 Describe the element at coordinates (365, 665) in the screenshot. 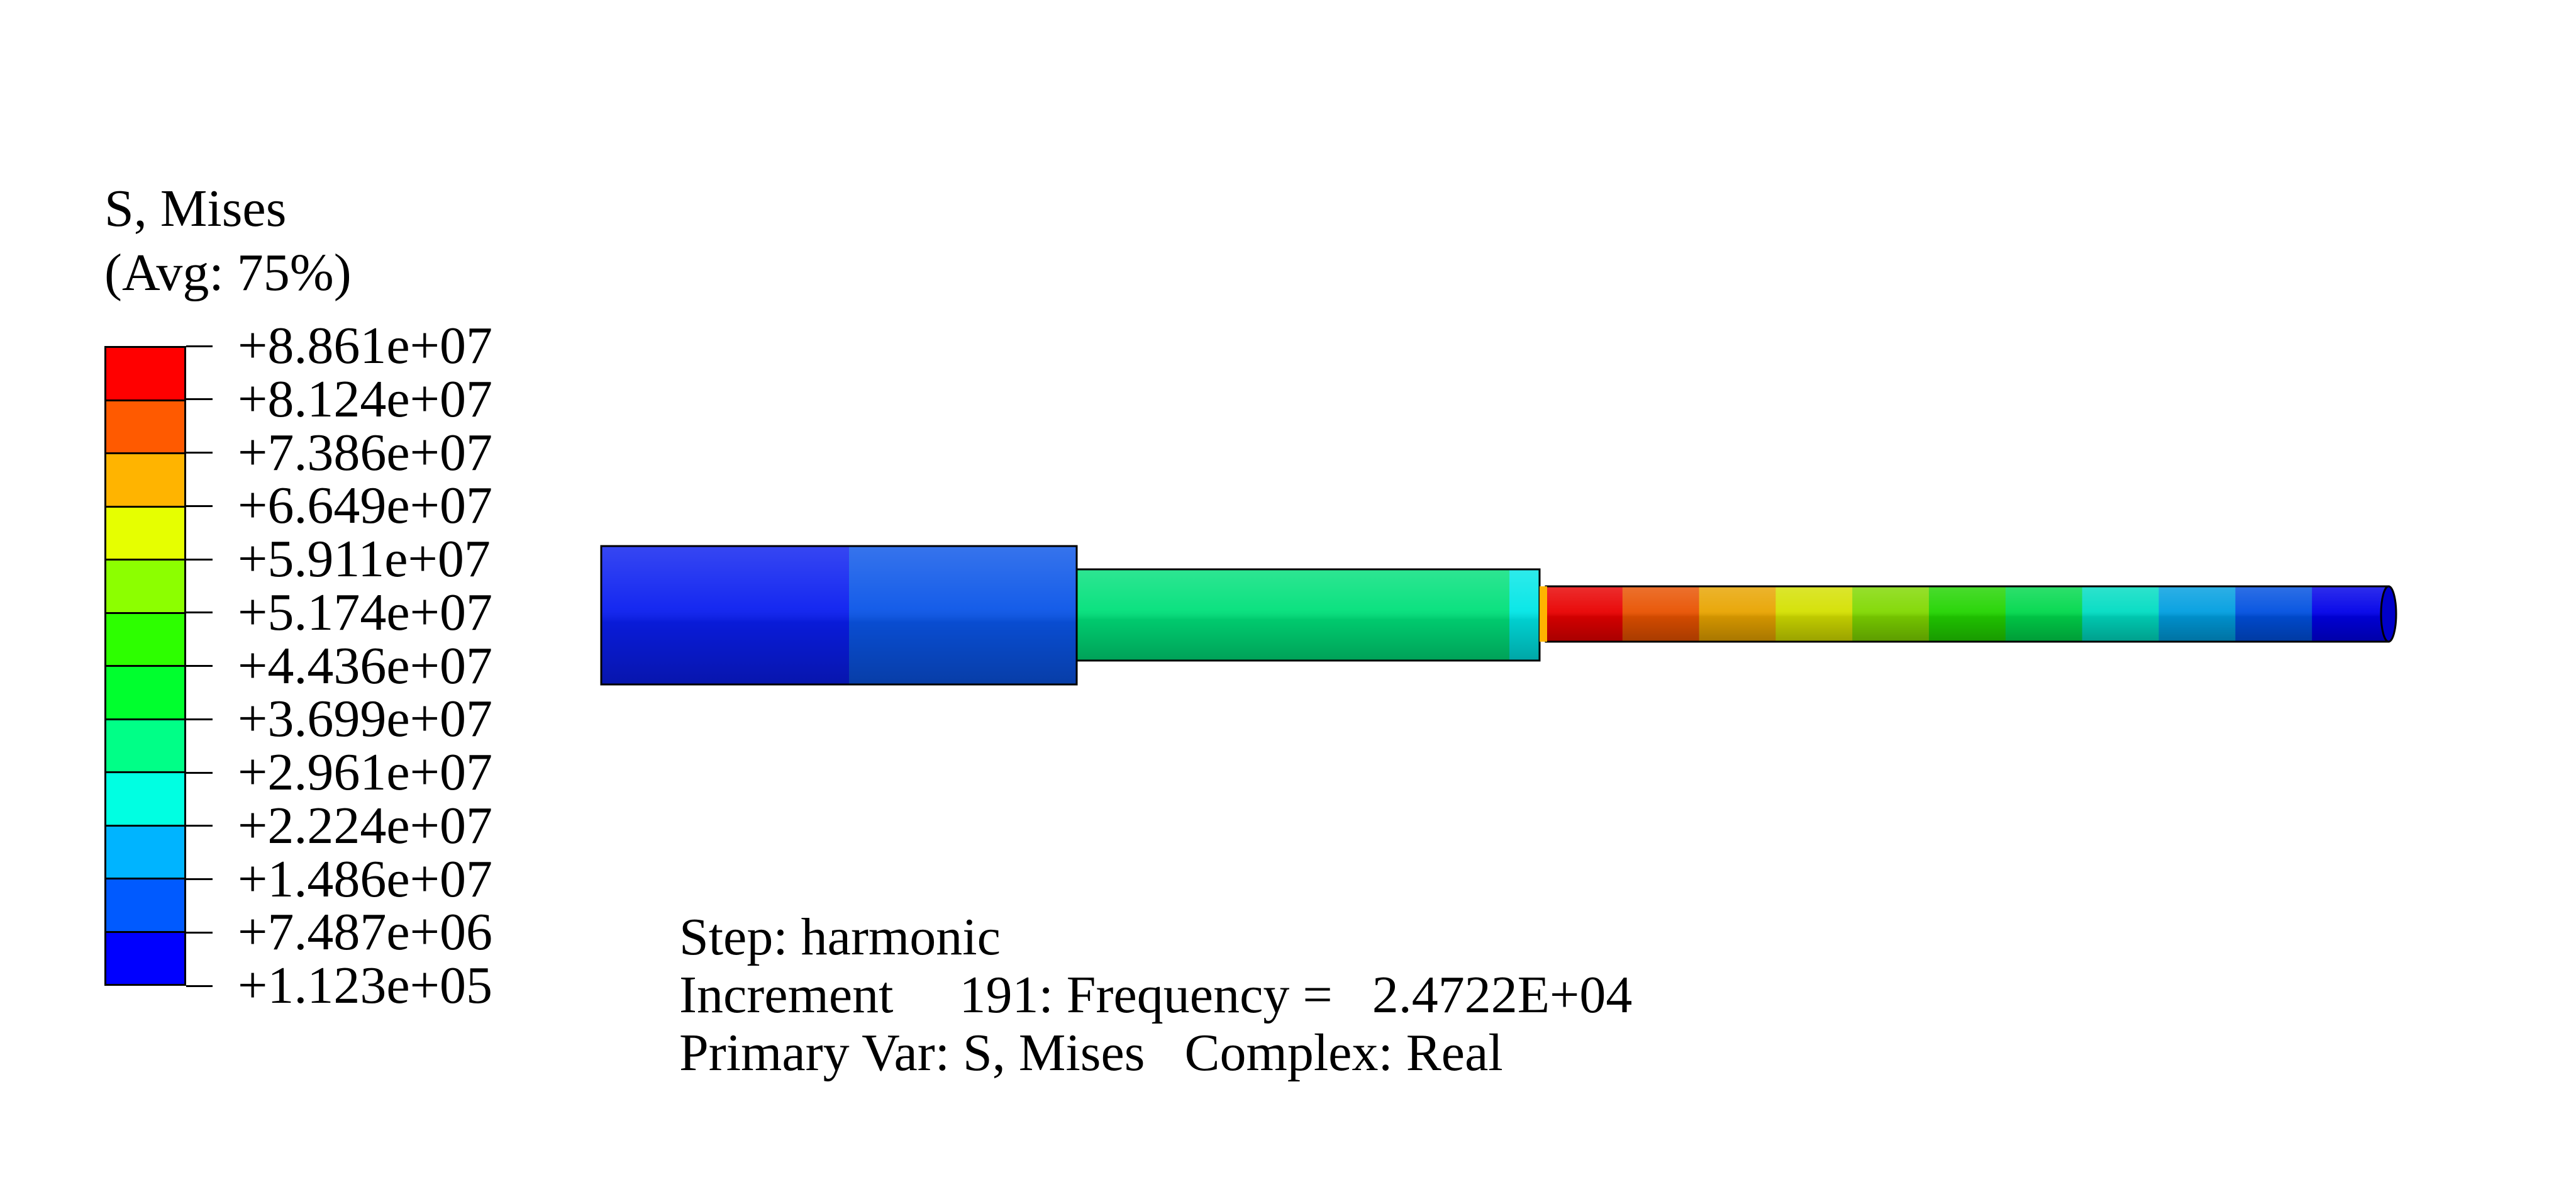

I see `legend-tick-label: +4.436e+07` at that location.